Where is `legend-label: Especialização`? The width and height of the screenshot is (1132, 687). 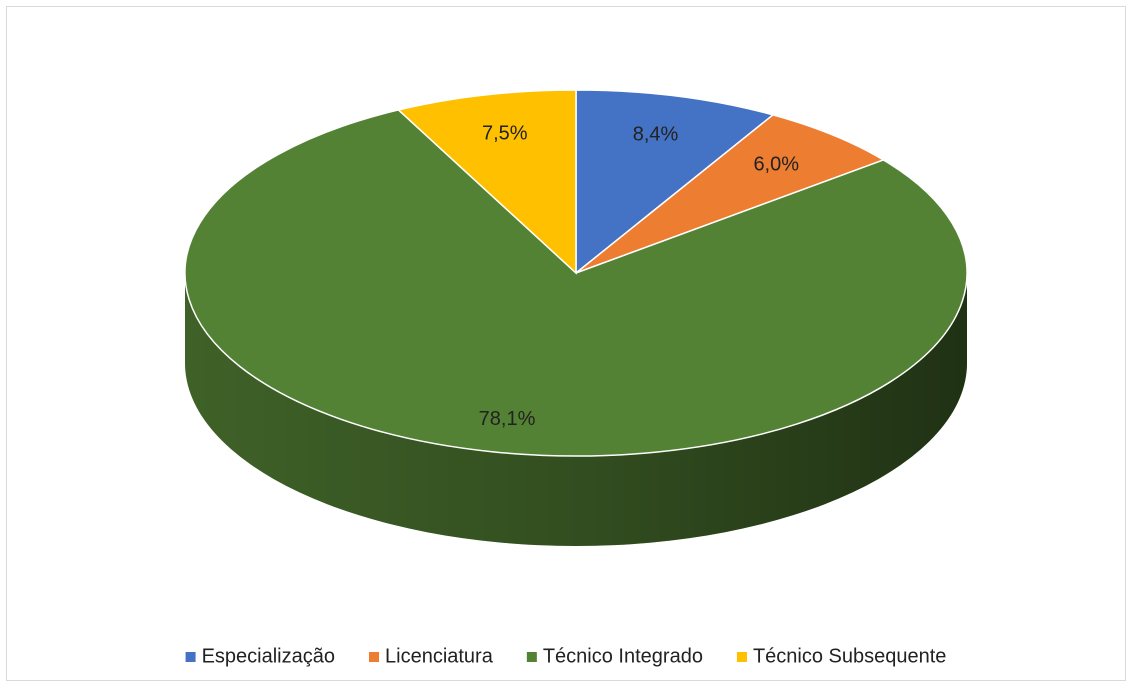
legend-label: Especialização is located at coordinates (268, 656).